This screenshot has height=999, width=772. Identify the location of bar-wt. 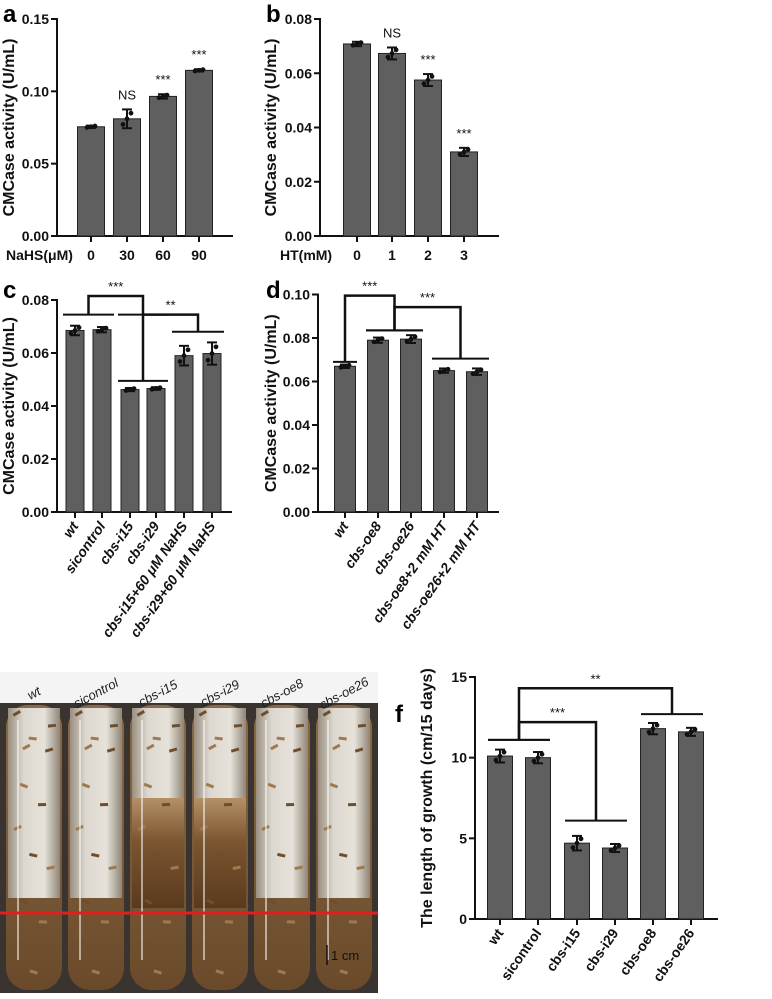
(75, 421).